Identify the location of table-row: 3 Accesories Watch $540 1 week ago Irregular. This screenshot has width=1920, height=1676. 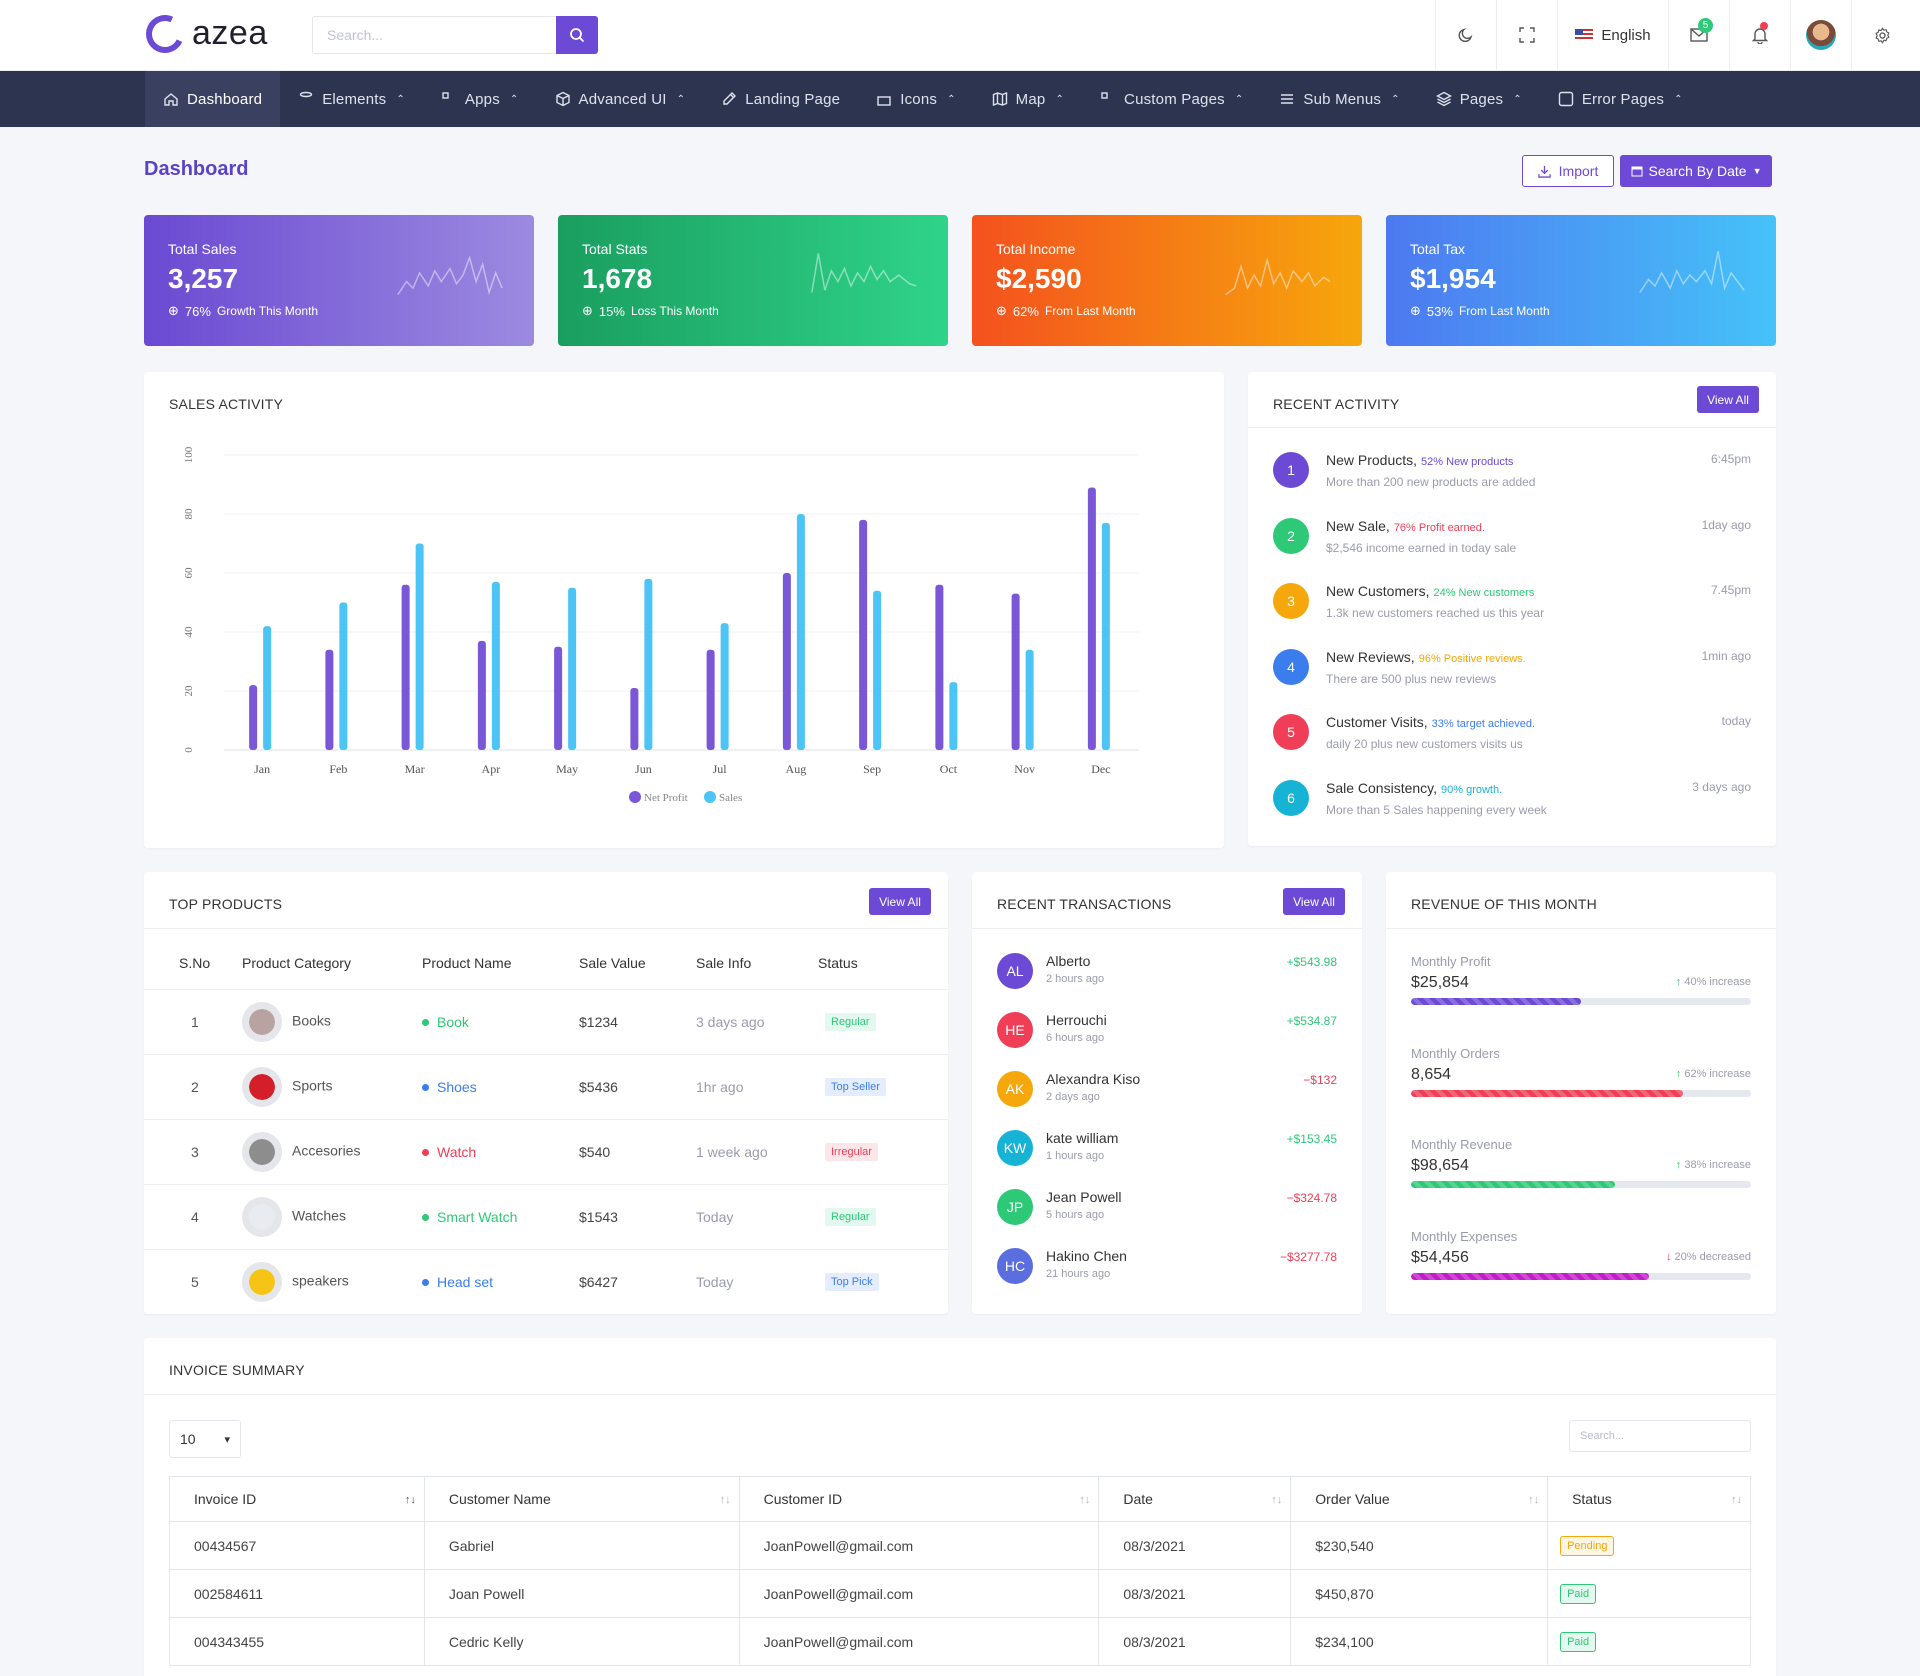
(546, 1152).